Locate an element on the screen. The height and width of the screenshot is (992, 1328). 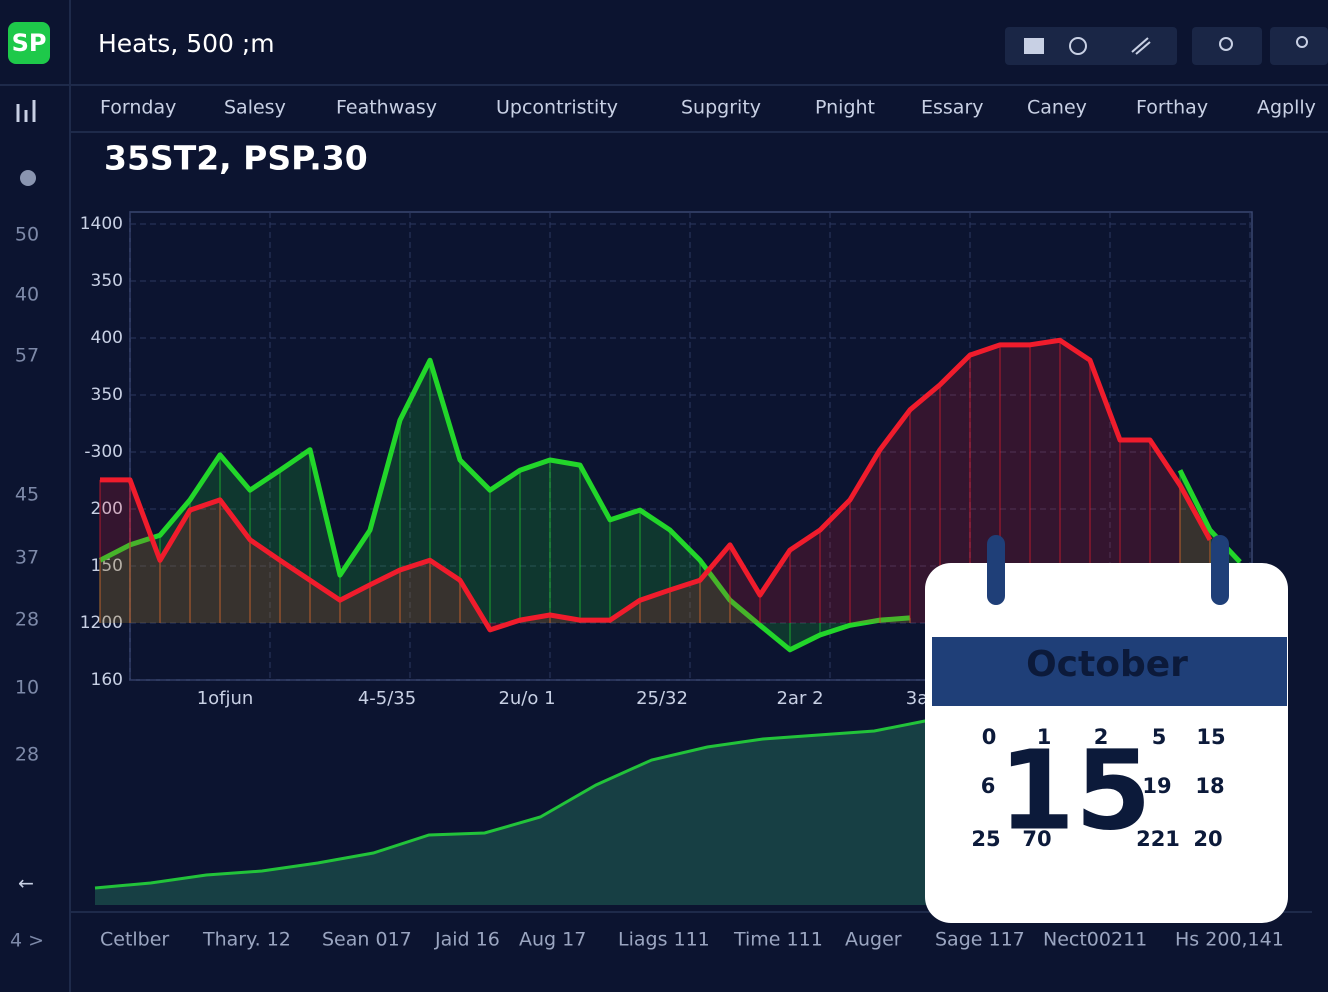
y-tick-label: 1400 is located at coordinates (101, 224).